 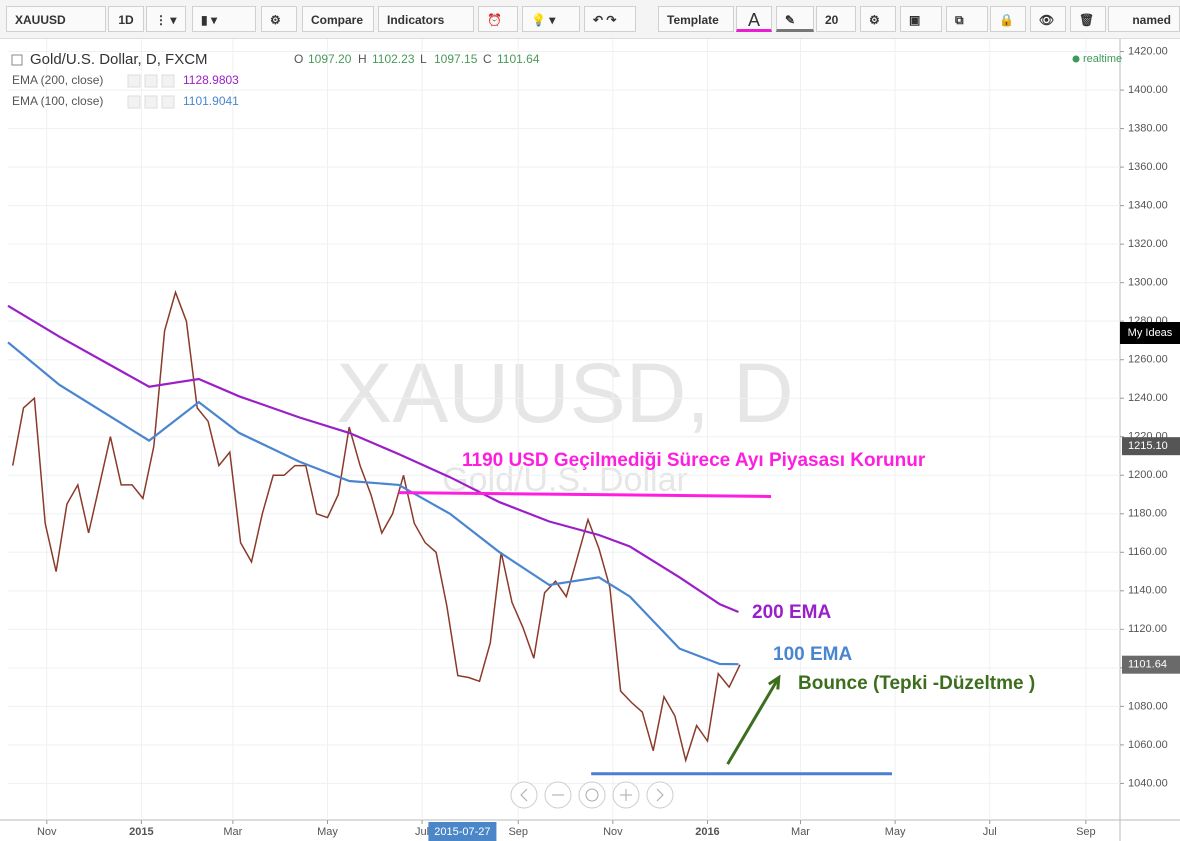 I want to click on line-color: ✎, so click(x=795, y=19).